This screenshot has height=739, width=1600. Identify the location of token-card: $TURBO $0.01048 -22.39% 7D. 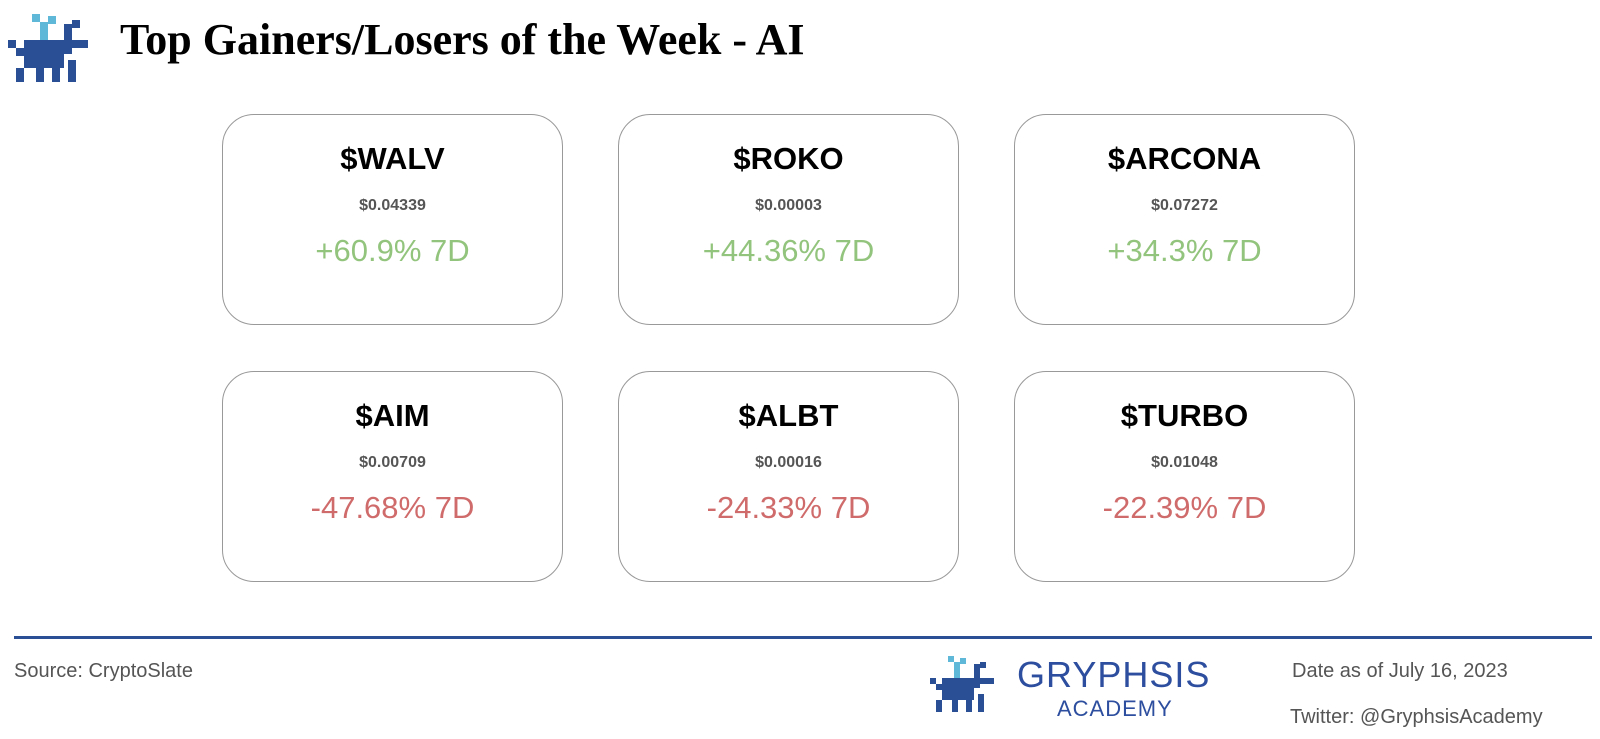
(1184, 476).